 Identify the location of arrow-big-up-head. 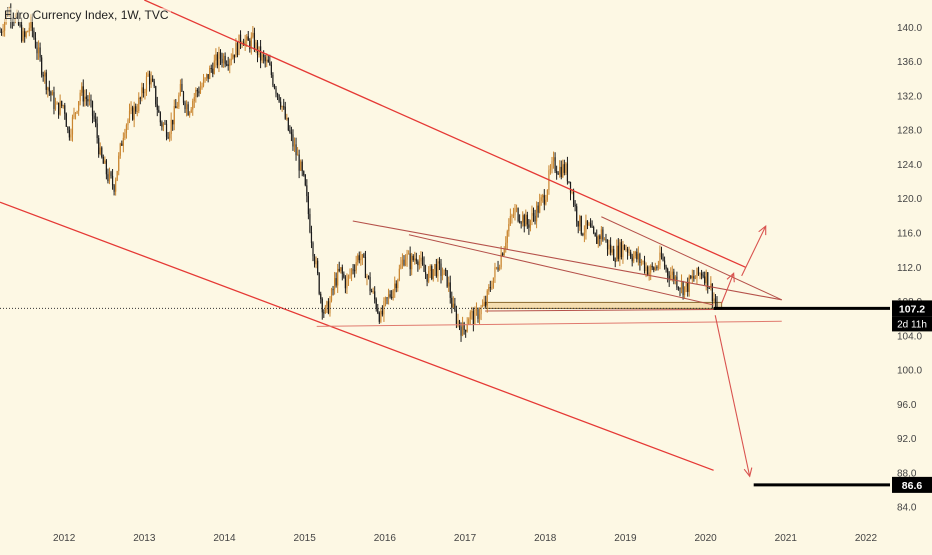
(762, 230).